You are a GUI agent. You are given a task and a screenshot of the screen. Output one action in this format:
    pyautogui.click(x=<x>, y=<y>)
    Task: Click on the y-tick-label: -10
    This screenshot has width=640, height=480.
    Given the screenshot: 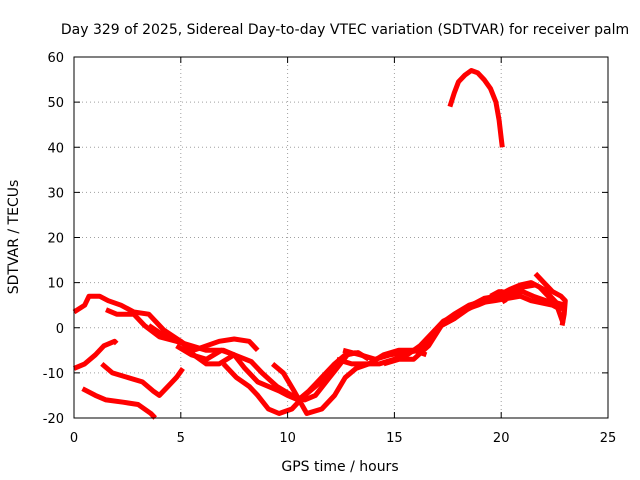 What is the action you would take?
    pyautogui.click(x=53, y=374)
    